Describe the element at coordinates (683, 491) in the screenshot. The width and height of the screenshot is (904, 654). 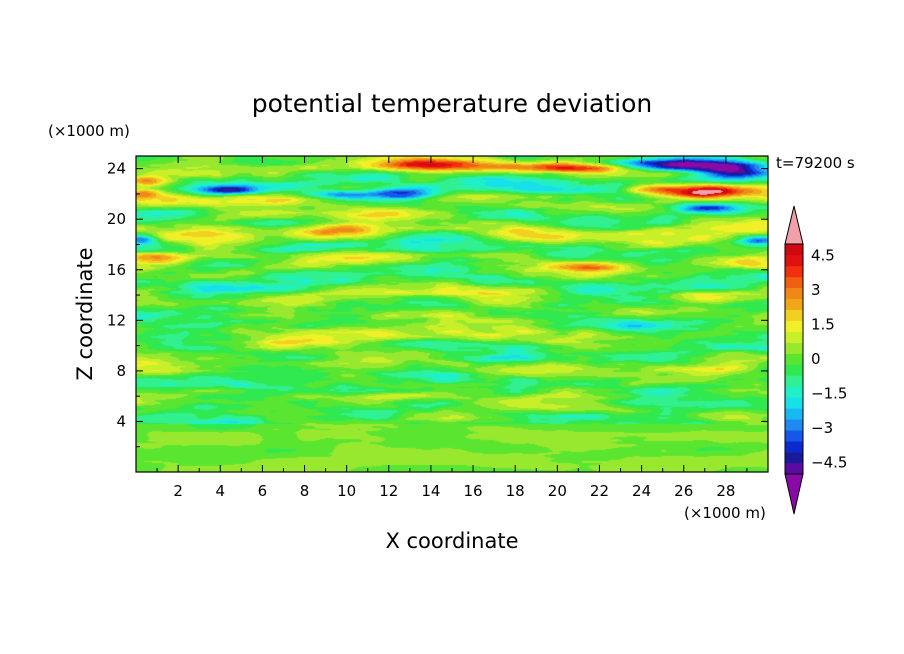
I see `x-tick-label: 26` at that location.